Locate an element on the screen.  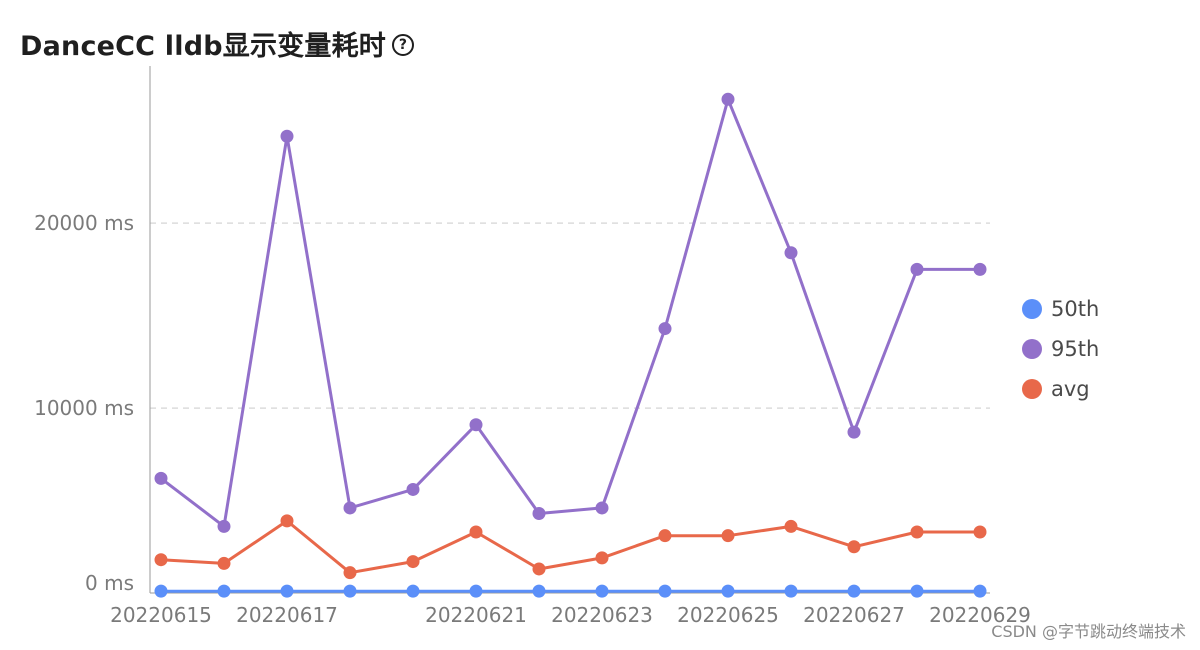
series-line is located at coordinates (570, 547).